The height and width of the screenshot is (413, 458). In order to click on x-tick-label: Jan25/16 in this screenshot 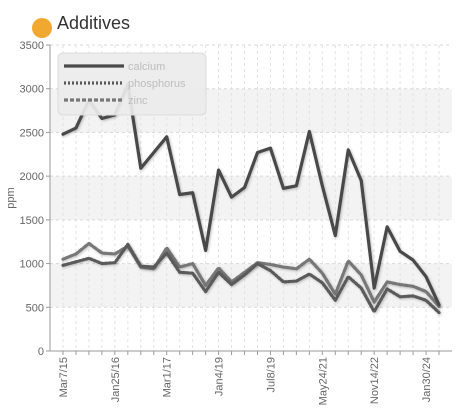, I will do `click(116, 379)`.